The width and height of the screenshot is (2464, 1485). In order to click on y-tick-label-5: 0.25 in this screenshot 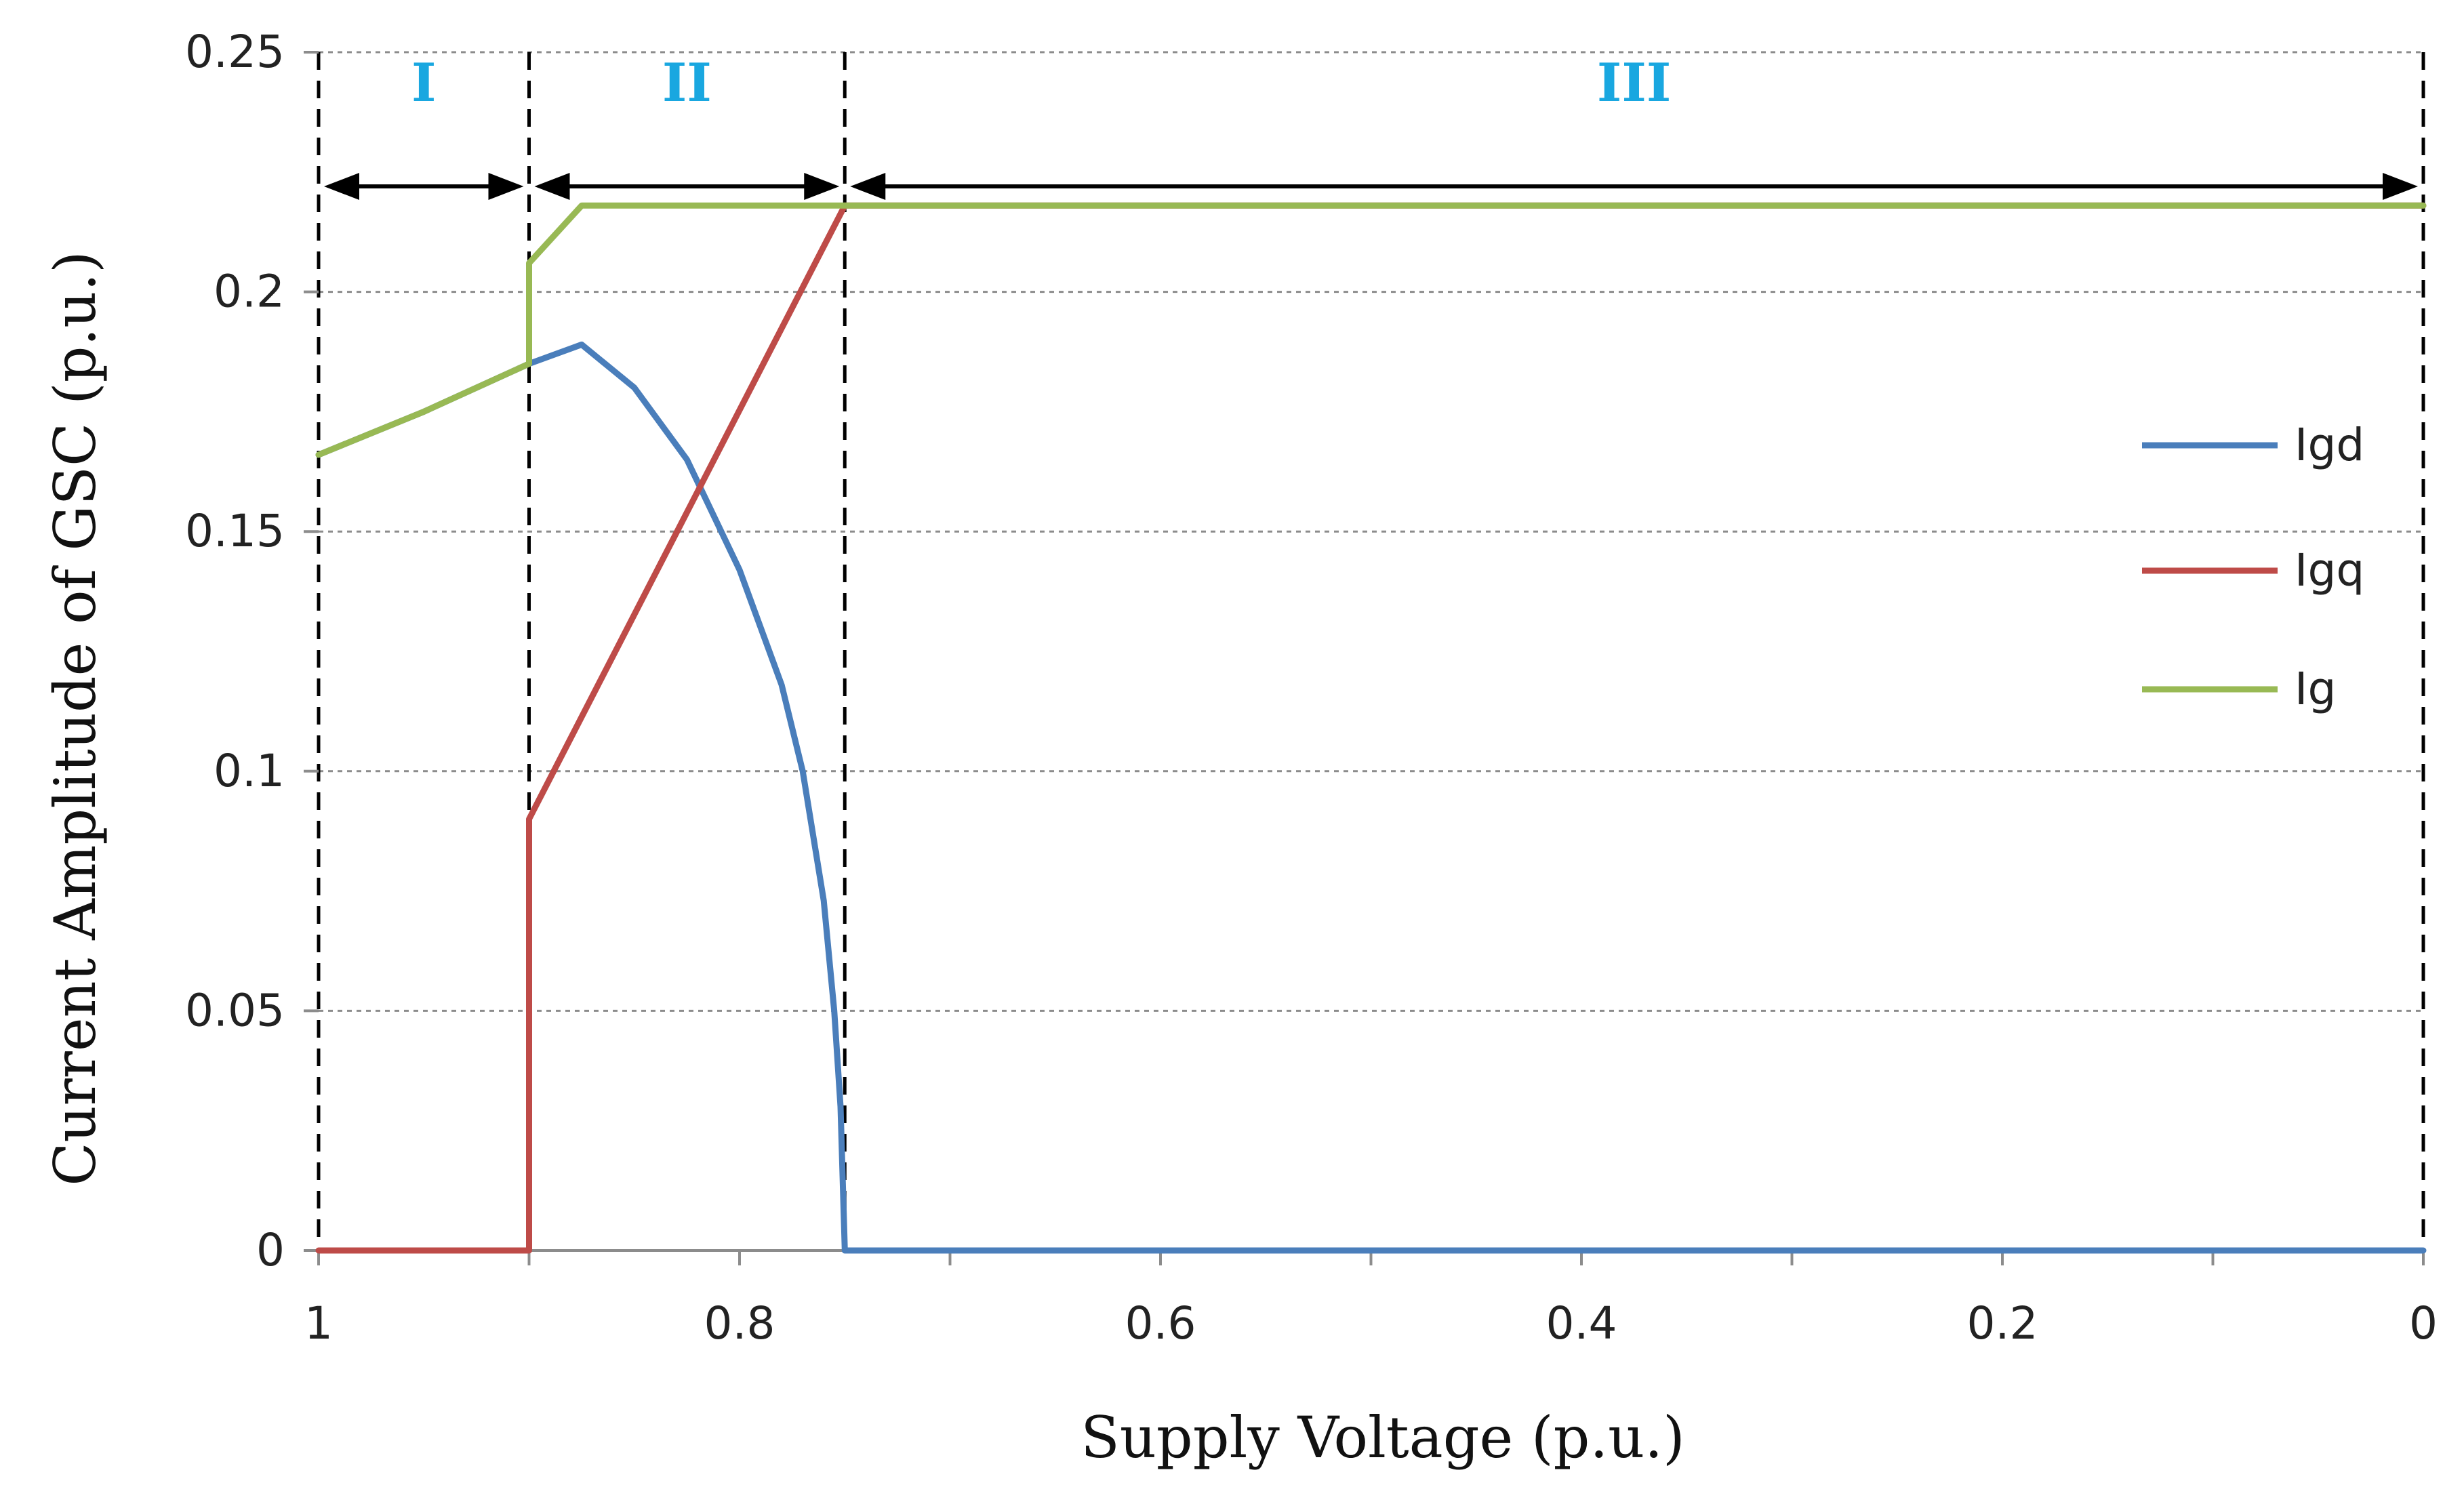, I will do `click(235, 52)`.